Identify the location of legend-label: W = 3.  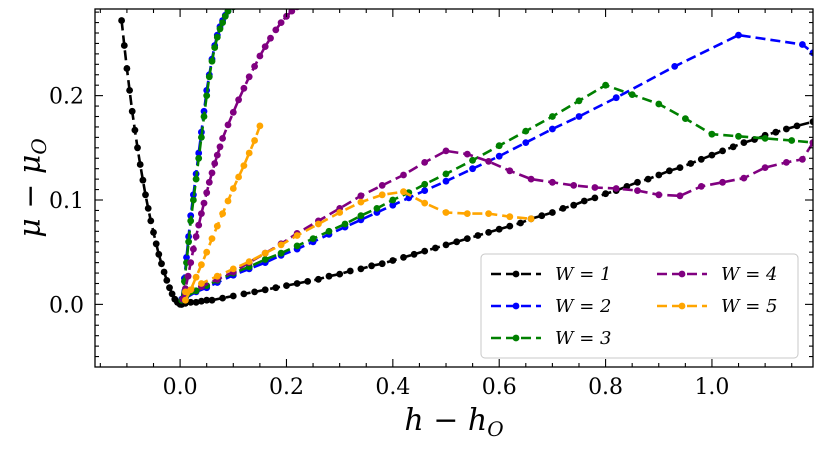
(583, 338).